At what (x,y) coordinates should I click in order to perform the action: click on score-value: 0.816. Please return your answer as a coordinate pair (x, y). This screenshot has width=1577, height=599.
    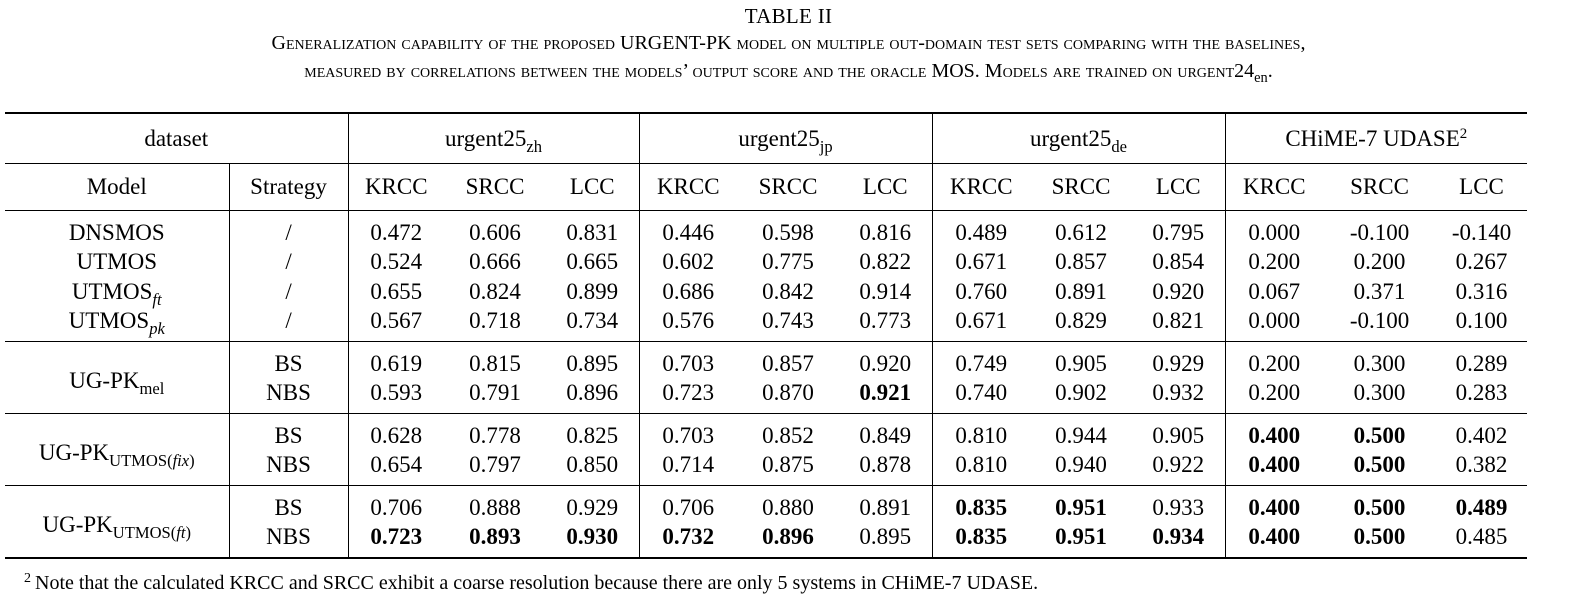
    Looking at the image, I should click on (885, 232).